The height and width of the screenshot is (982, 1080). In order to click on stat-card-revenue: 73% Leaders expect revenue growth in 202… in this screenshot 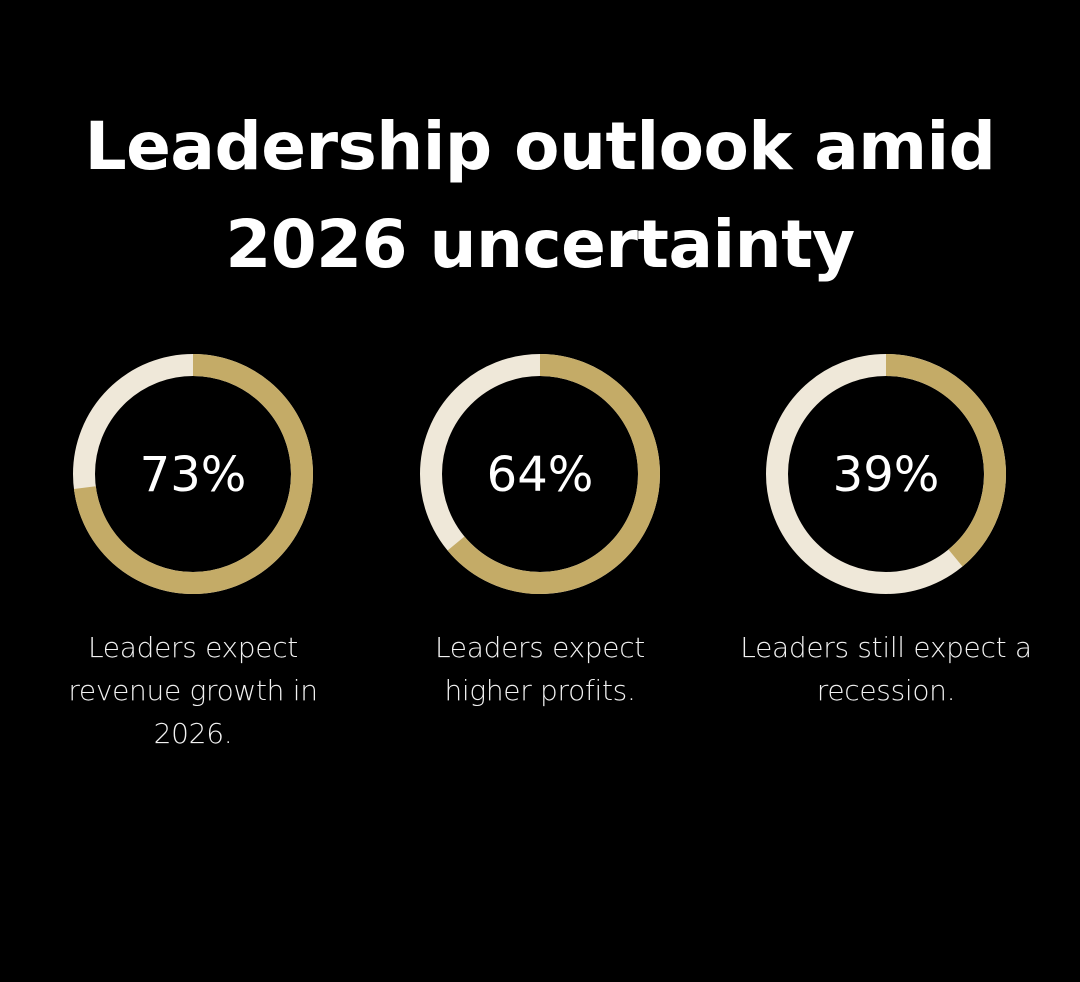, I will do `click(193, 552)`.